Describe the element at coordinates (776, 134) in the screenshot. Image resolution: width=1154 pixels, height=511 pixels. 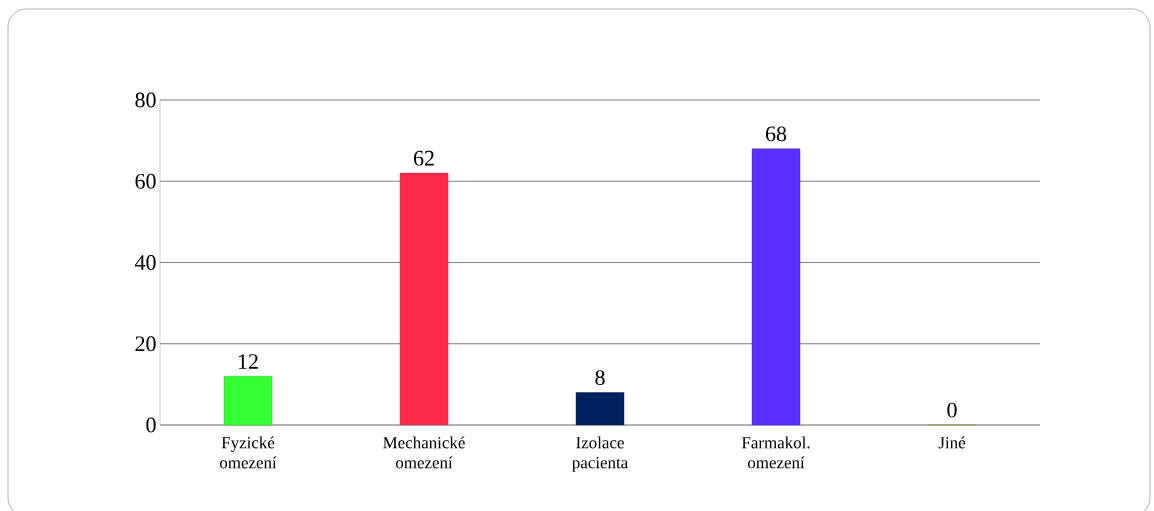
I see `data-label: 68` at that location.